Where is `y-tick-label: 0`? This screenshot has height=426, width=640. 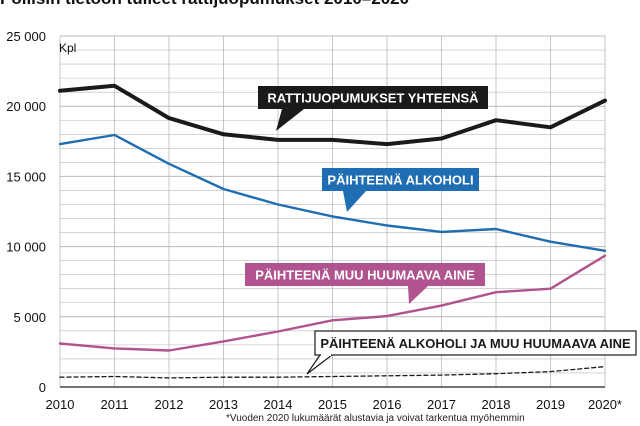 y-tick-label: 0 is located at coordinates (42, 387).